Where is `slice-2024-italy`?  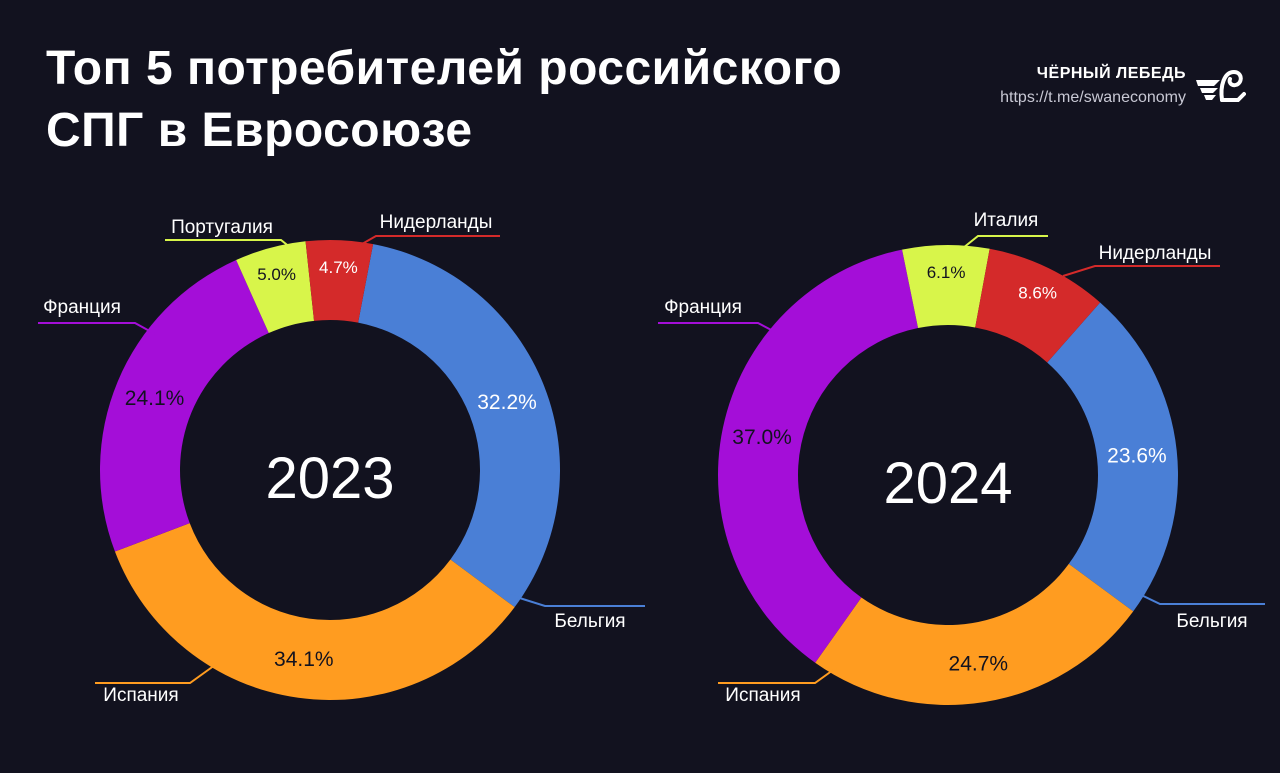
slice-2024-italy is located at coordinates (946, 286).